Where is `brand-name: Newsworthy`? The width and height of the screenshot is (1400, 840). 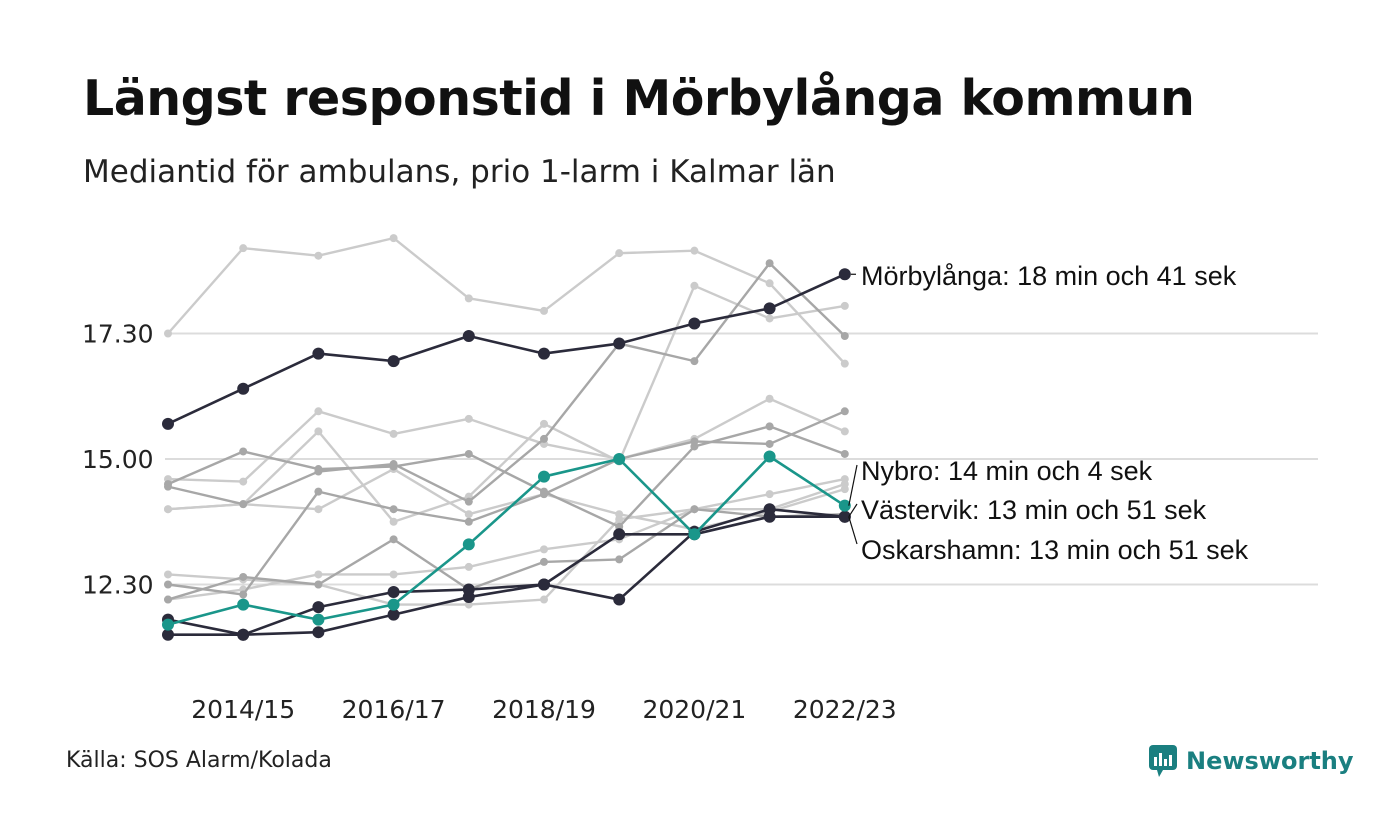 brand-name: Newsworthy is located at coordinates (1270, 761).